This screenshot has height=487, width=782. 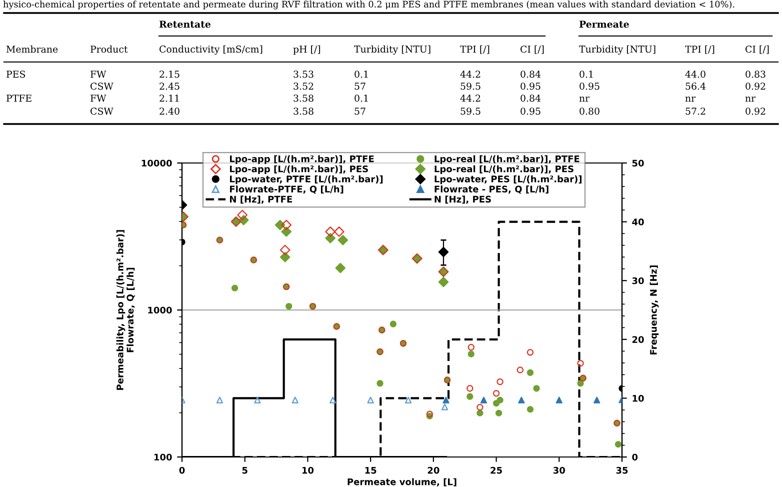 I want to click on text: Conductivity [mS/cm], so click(x=211, y=50).